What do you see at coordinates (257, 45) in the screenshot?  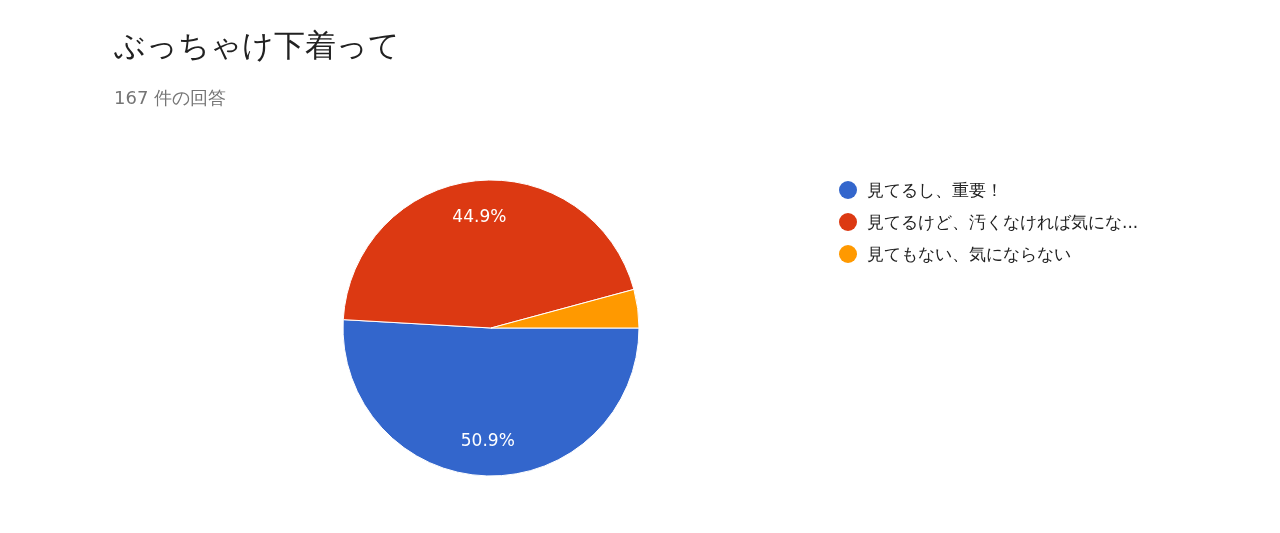 I see `title: ぶっちゃけ下着って` at bounding box center [257, 45].